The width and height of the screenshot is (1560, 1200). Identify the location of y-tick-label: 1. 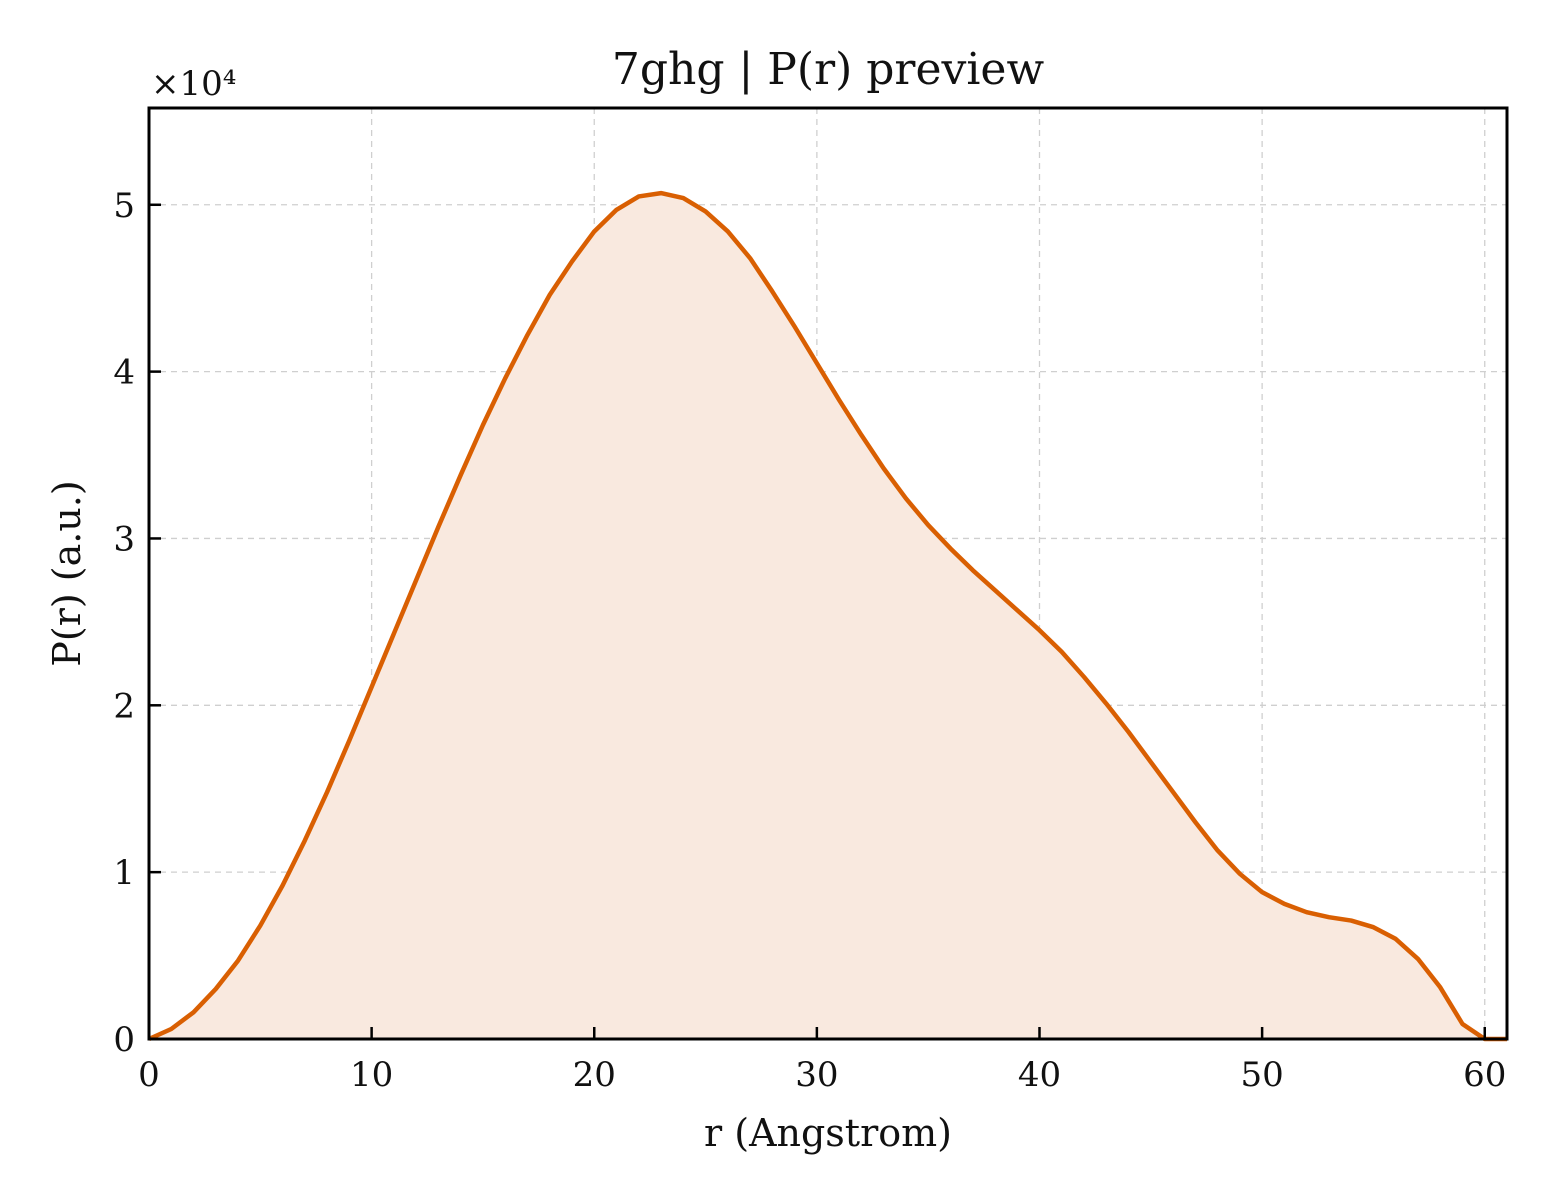
(124, 873).